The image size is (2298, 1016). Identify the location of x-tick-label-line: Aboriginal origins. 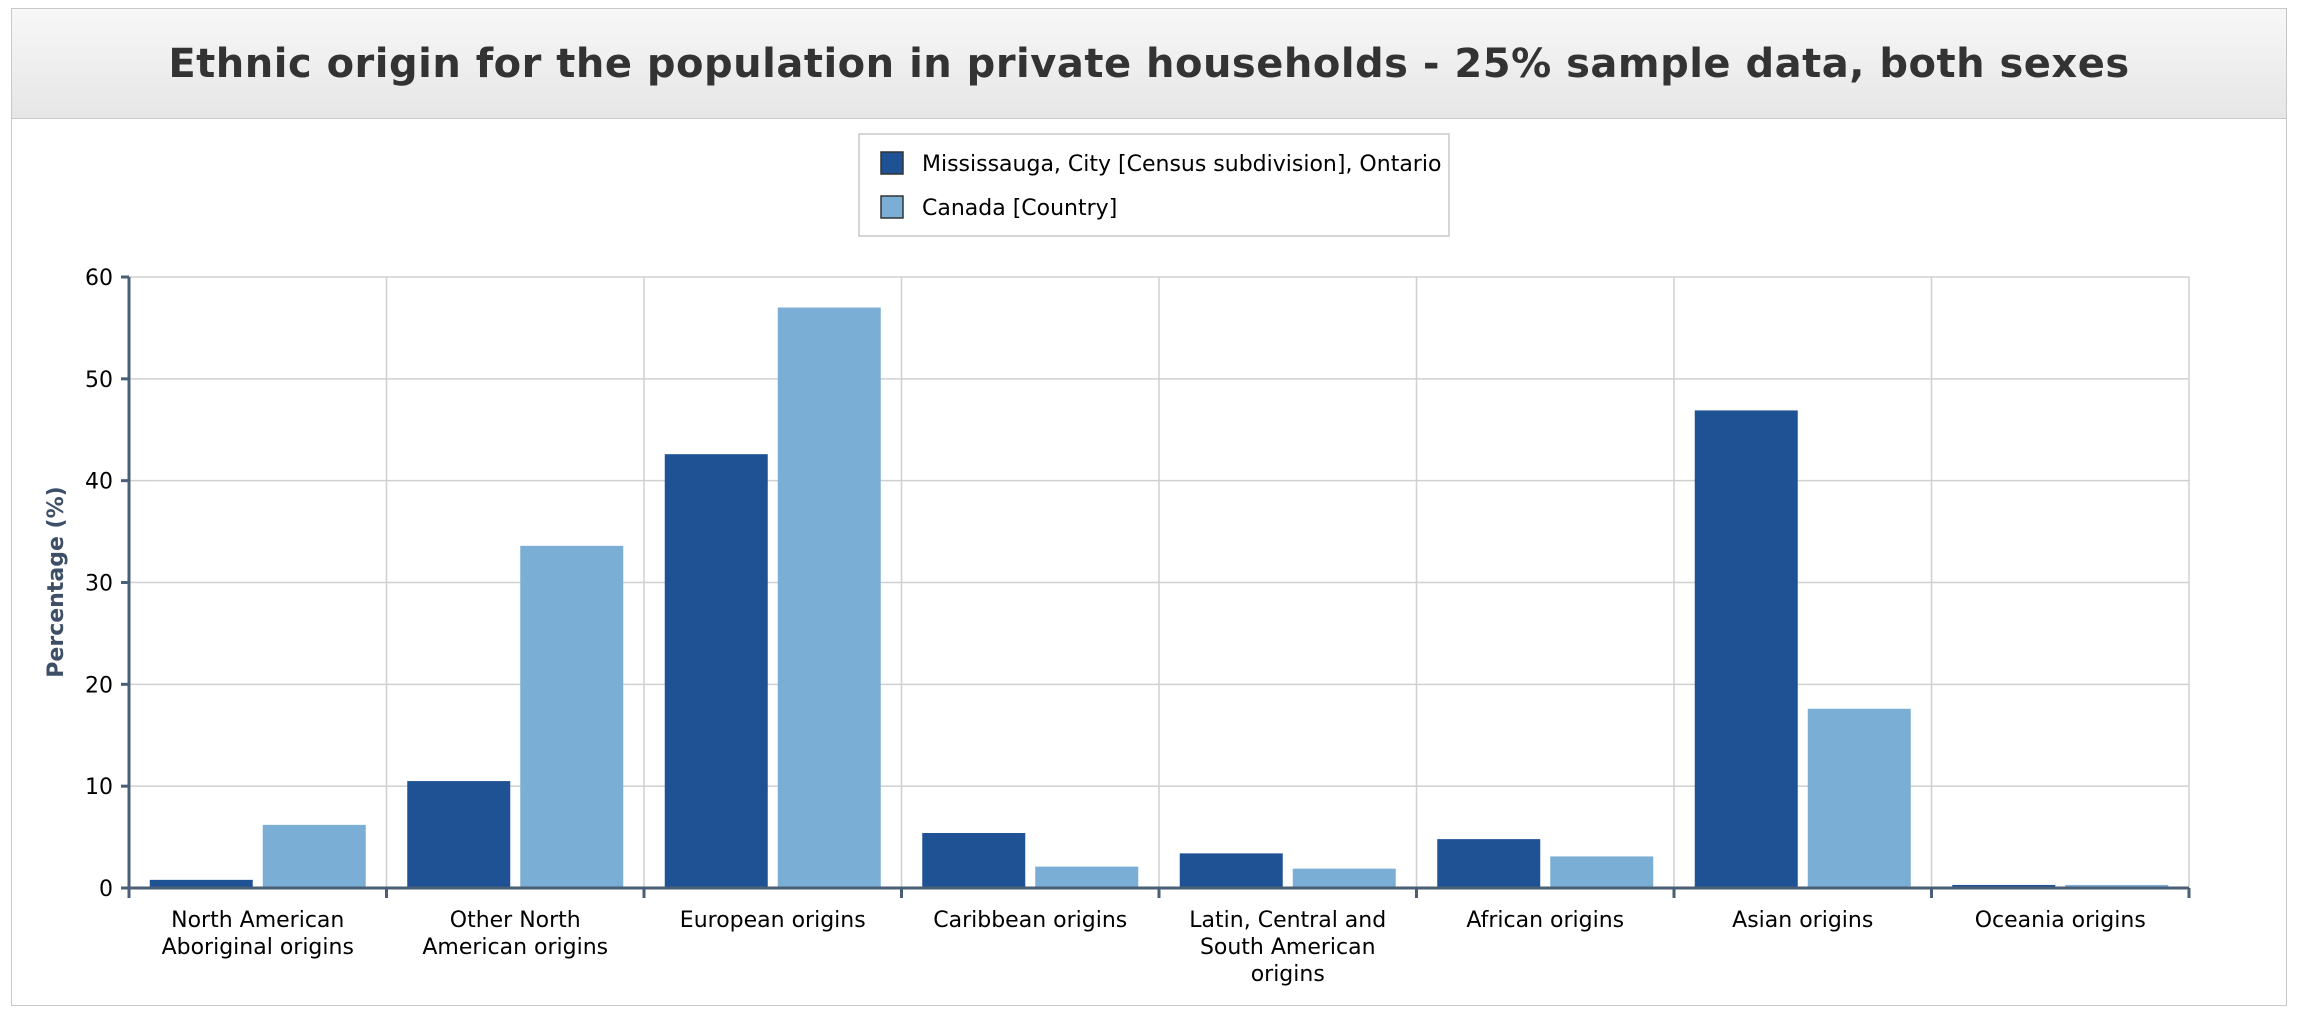
(258, 947).